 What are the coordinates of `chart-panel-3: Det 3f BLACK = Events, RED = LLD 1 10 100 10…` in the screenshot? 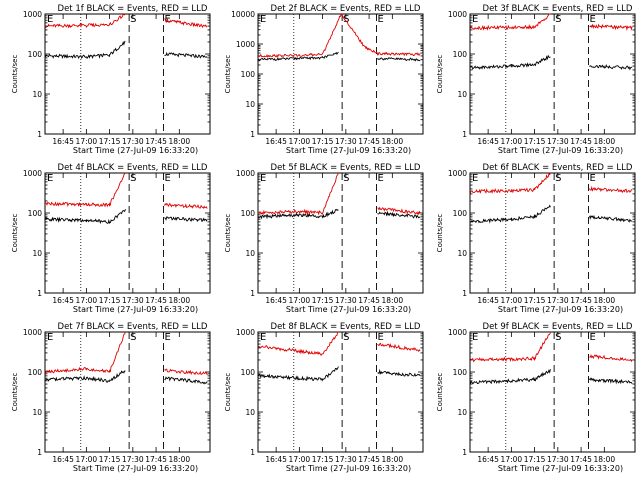 It's located at (536, 79).